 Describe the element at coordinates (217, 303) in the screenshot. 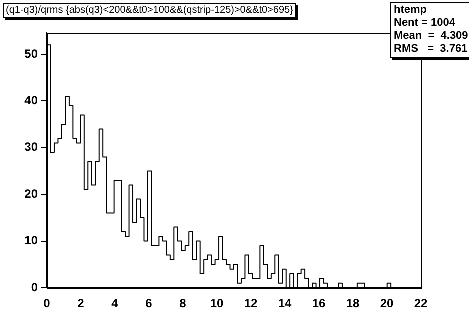

I see `x-tick-label: 10` at that location.